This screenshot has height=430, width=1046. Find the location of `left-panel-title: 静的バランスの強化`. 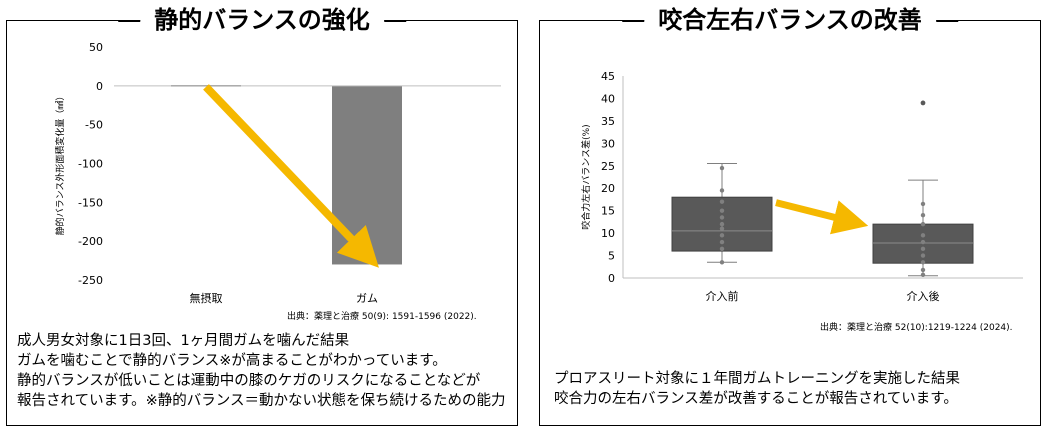

left-panel-title: 静的バランスの強化 is located at coordinates (262, 20).